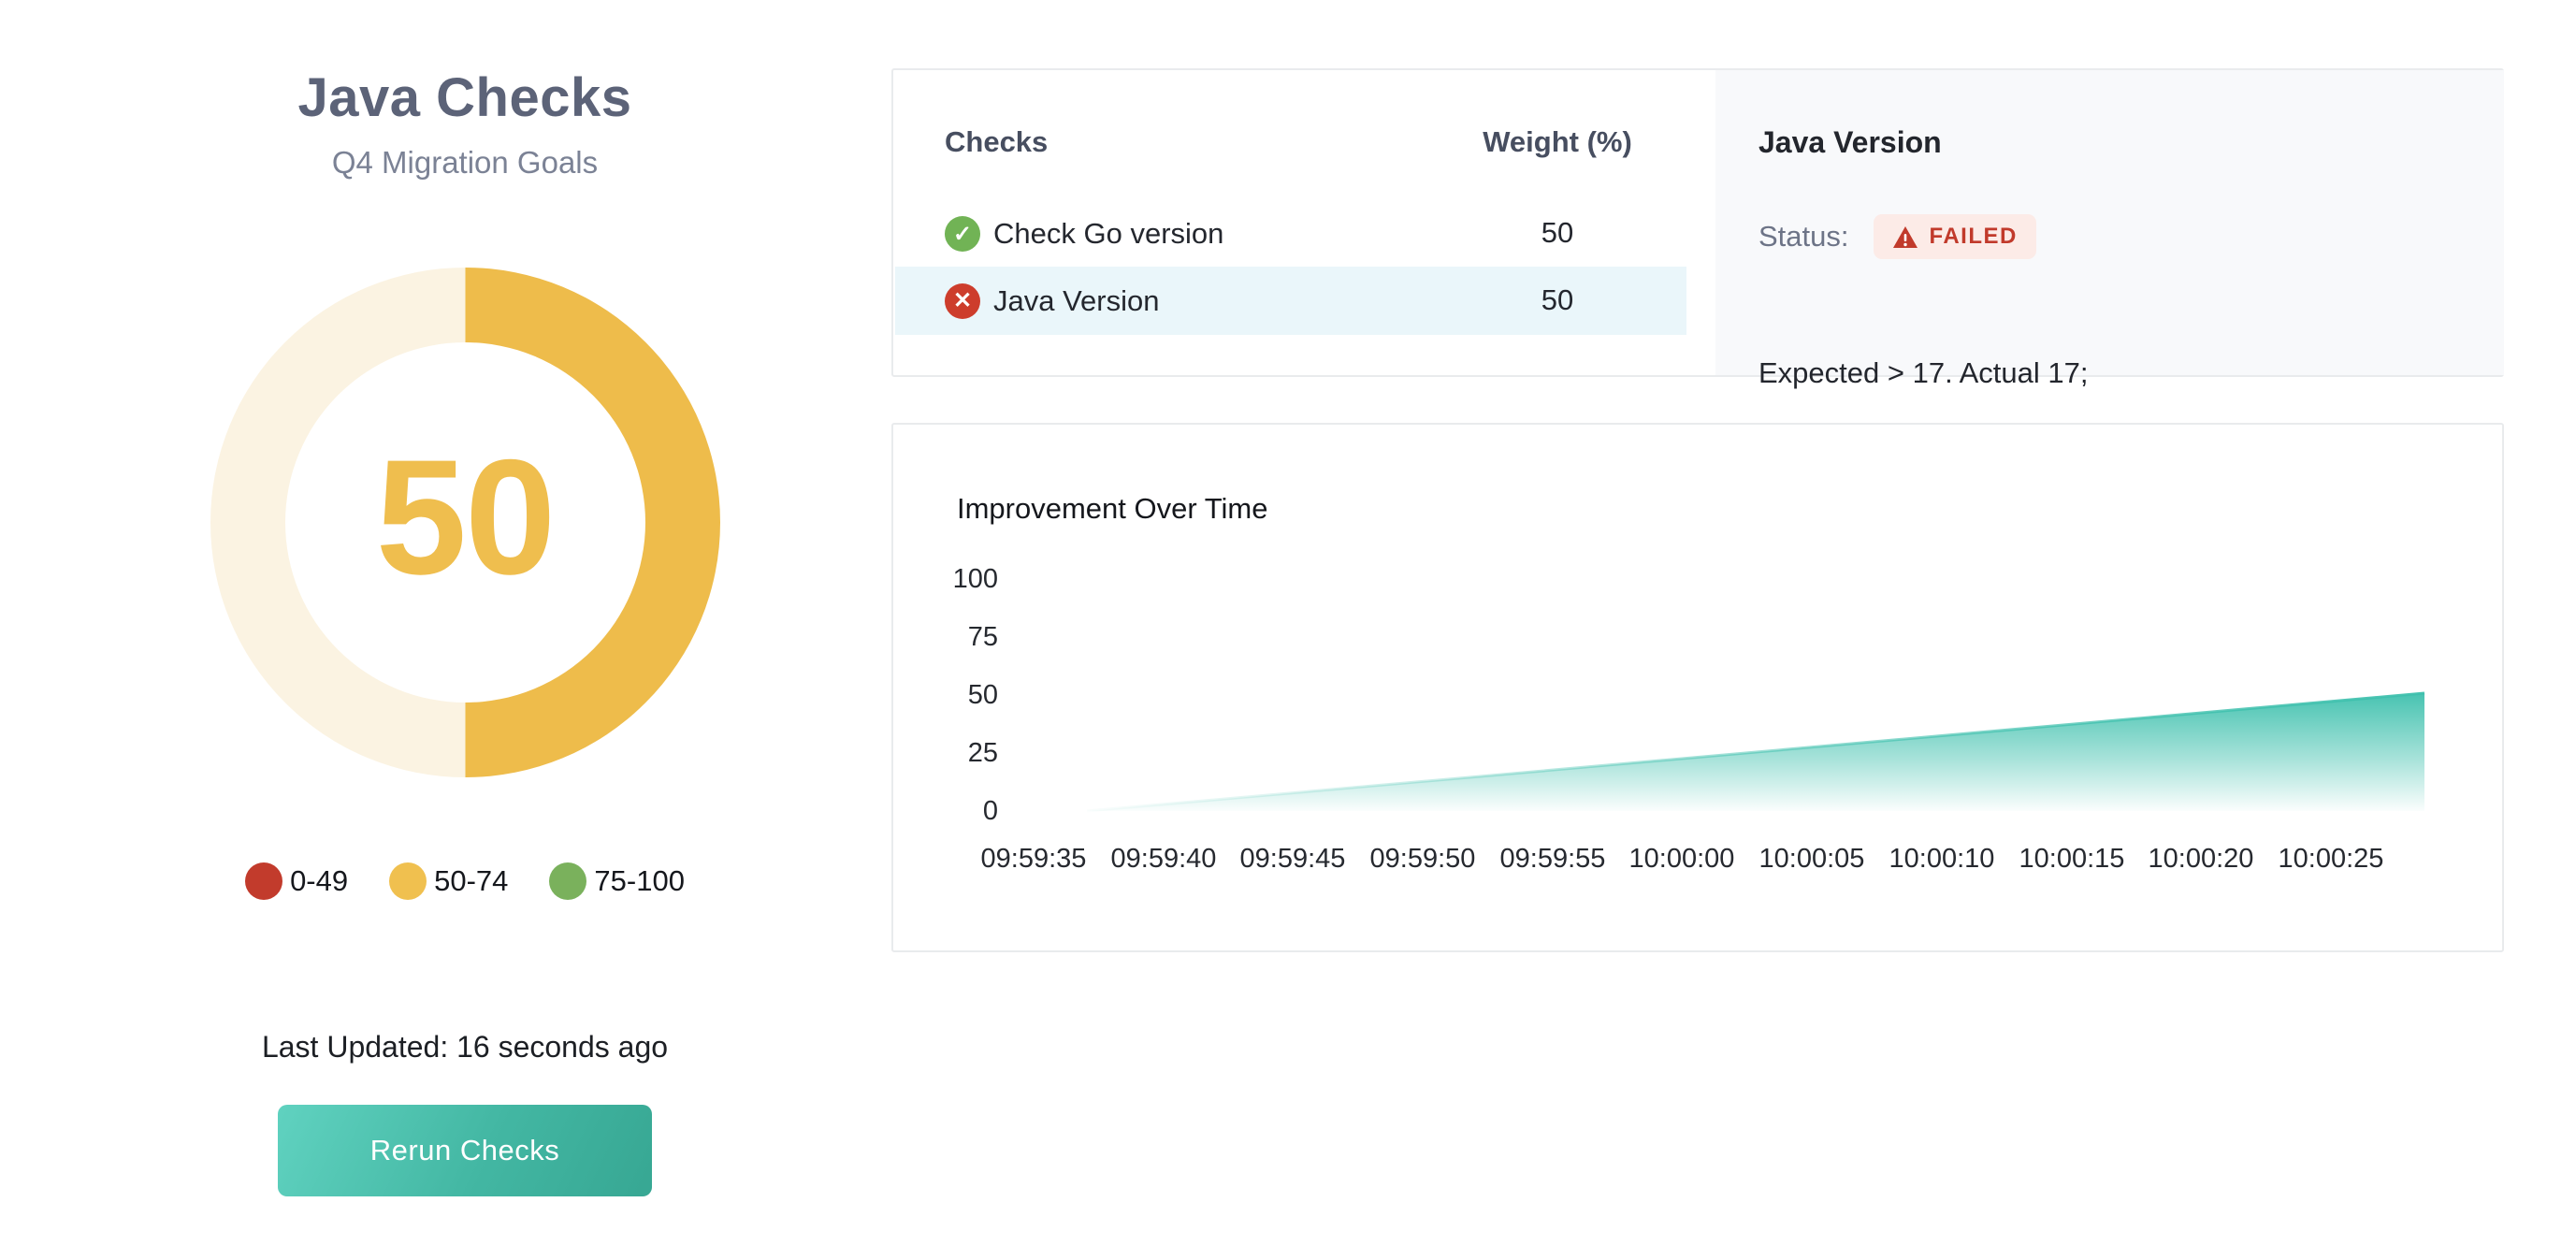  I want to click on y-axis-tick: 0, so click(990, 811).